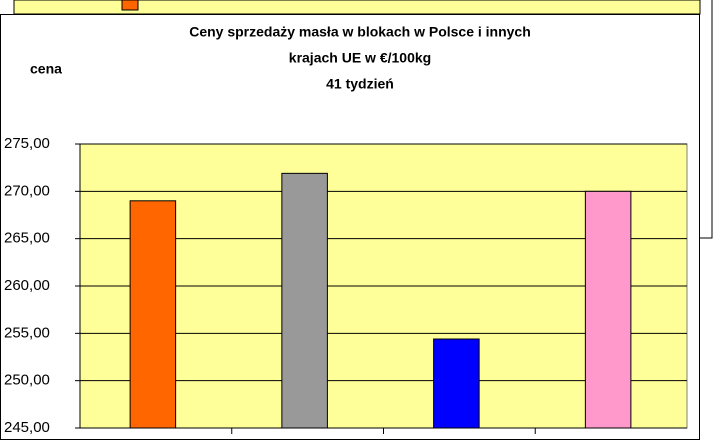 This screenshot has width=717, height=440. I want to click on y-tick-label: 265,00, so click(27, 238).